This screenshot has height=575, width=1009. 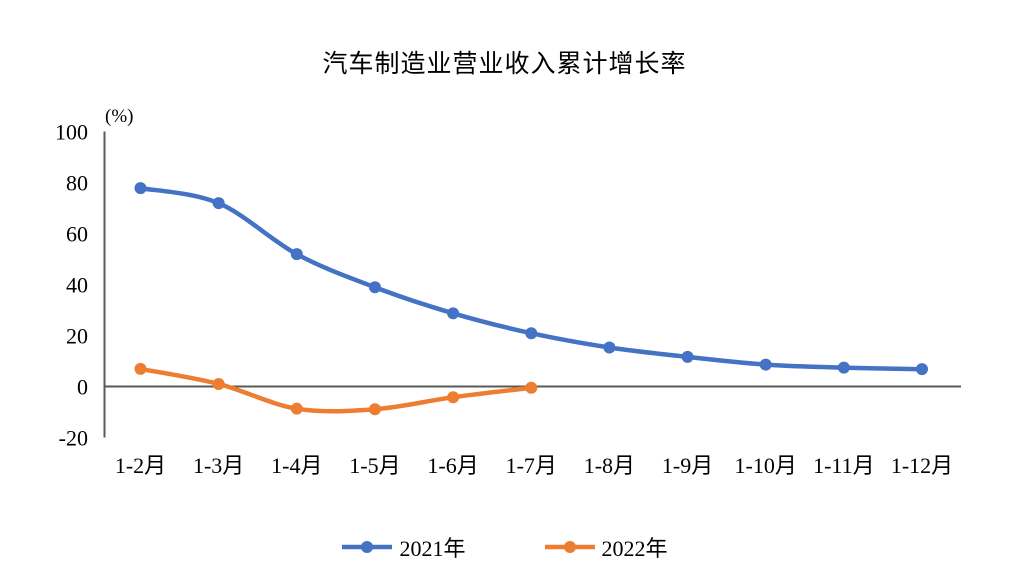 I want to click on y-tick-label: -20, so click(x=73, y=438).